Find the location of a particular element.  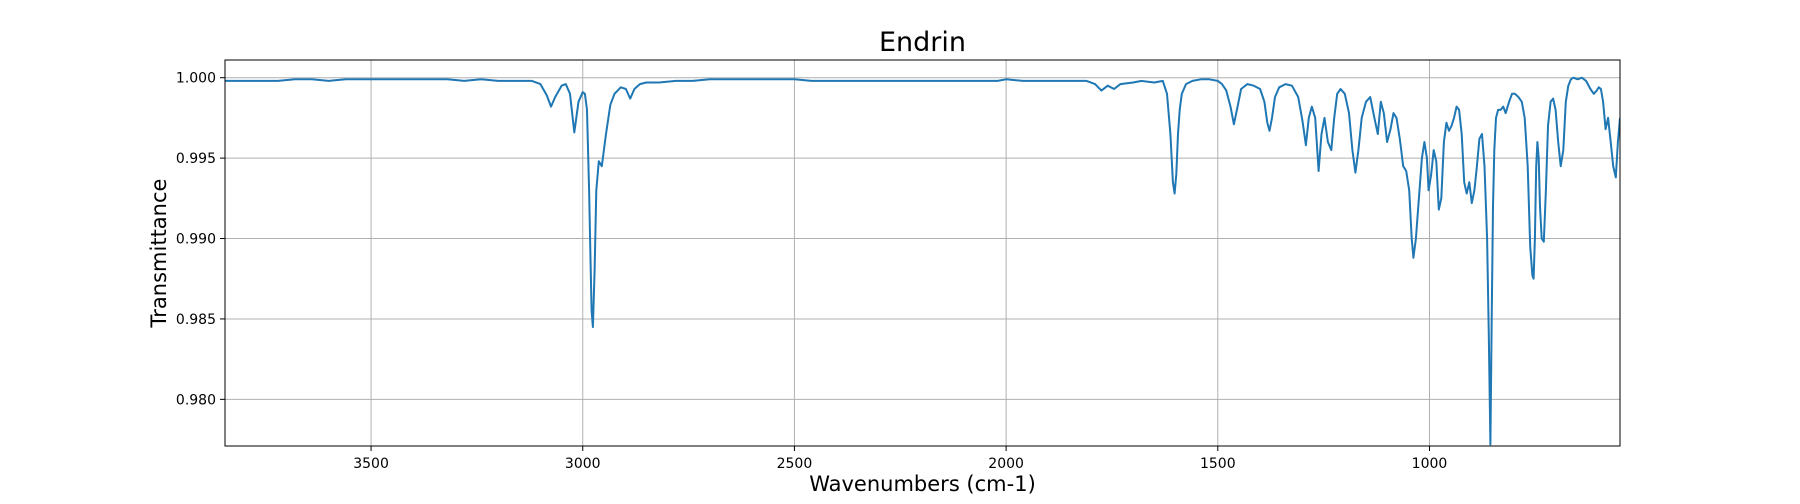

y-axis-label: Transmittance is located at coordinates (159, 254).